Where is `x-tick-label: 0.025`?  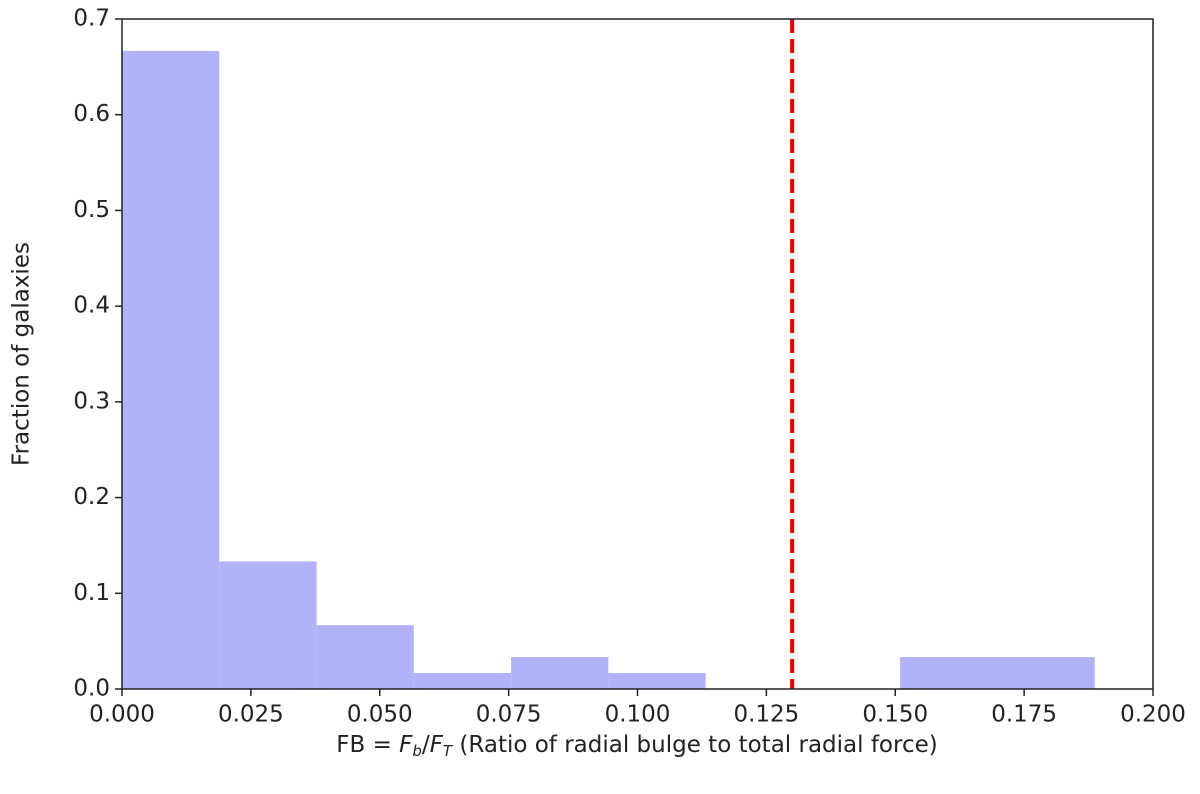 x-tick-label: 0.025 is located at coordinates (251, 715).